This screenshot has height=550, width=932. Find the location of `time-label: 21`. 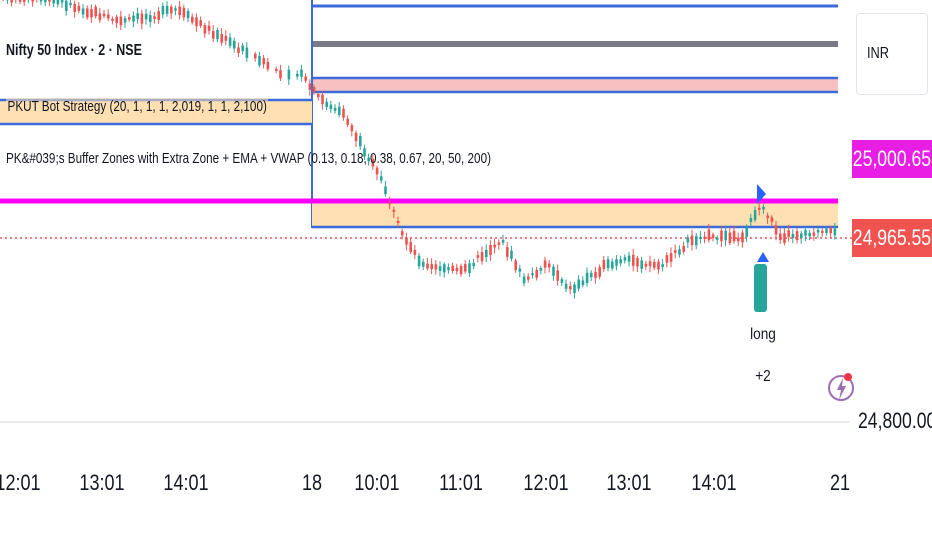

time-label: 21 is located at coordinates (840, 482).